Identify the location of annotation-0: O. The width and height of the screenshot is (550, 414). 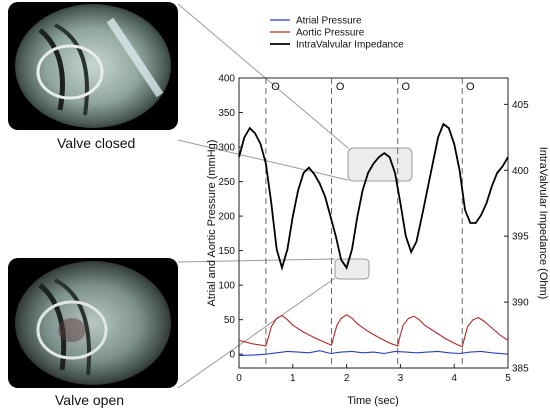
(275, 87).